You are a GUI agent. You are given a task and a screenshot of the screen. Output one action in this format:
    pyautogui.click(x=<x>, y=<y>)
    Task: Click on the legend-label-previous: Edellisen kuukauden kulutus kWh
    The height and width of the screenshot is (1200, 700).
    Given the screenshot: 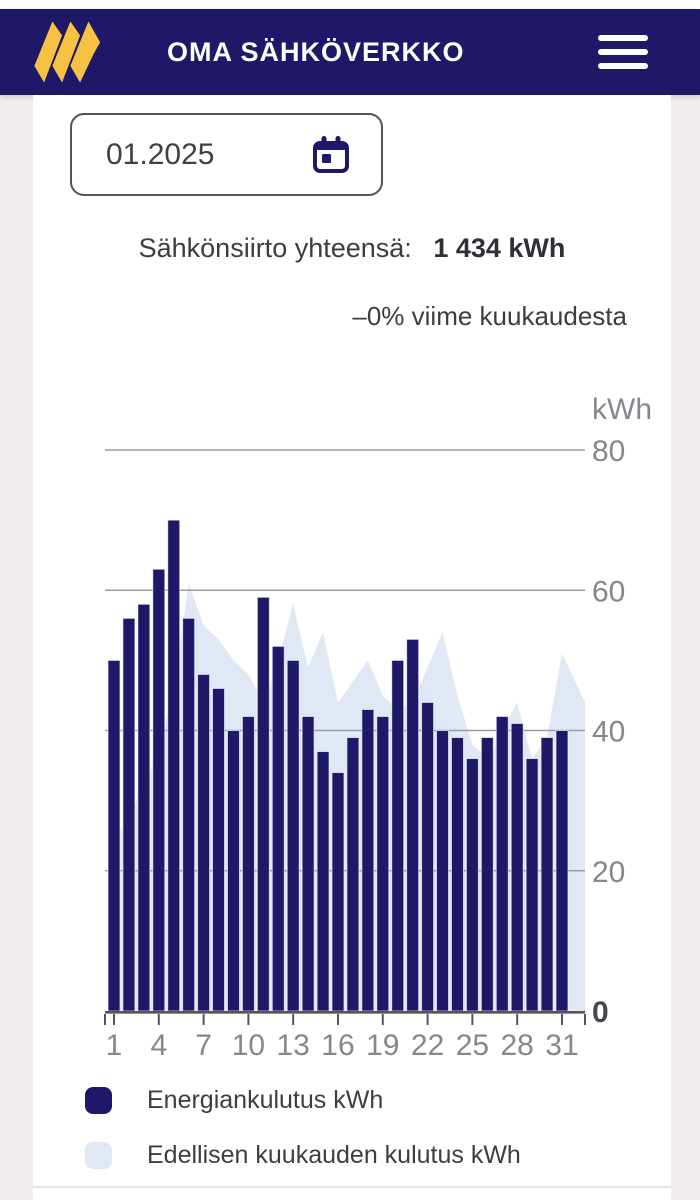 What is the action you would take?
    pyautogui.click(x=334, y=1154)
    